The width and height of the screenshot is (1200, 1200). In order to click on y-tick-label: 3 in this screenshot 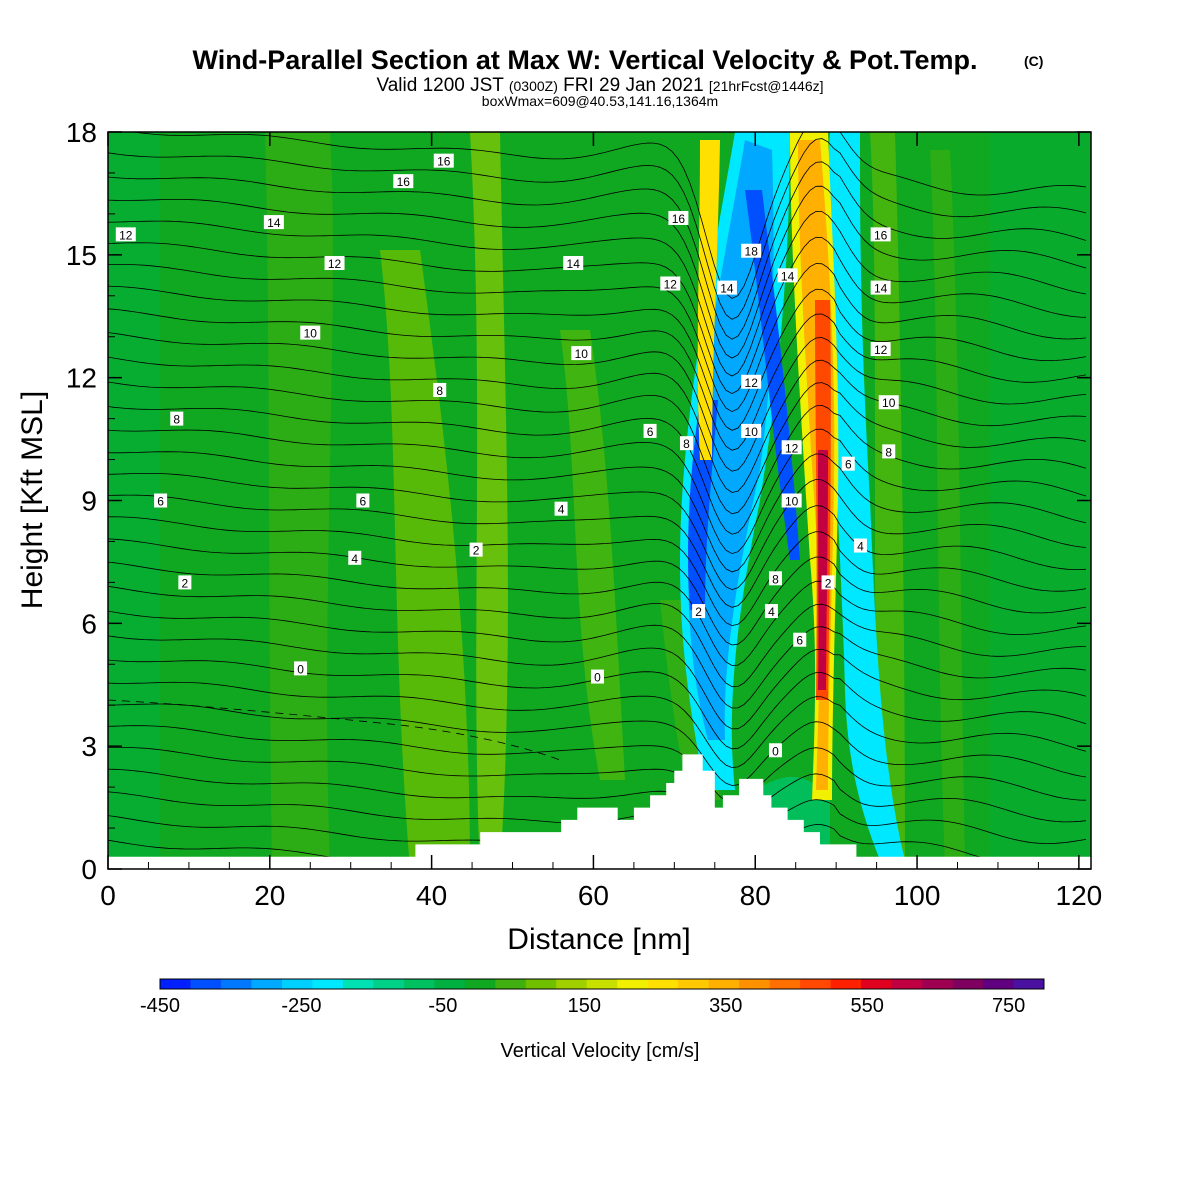, I will do `click(89, 746)`.